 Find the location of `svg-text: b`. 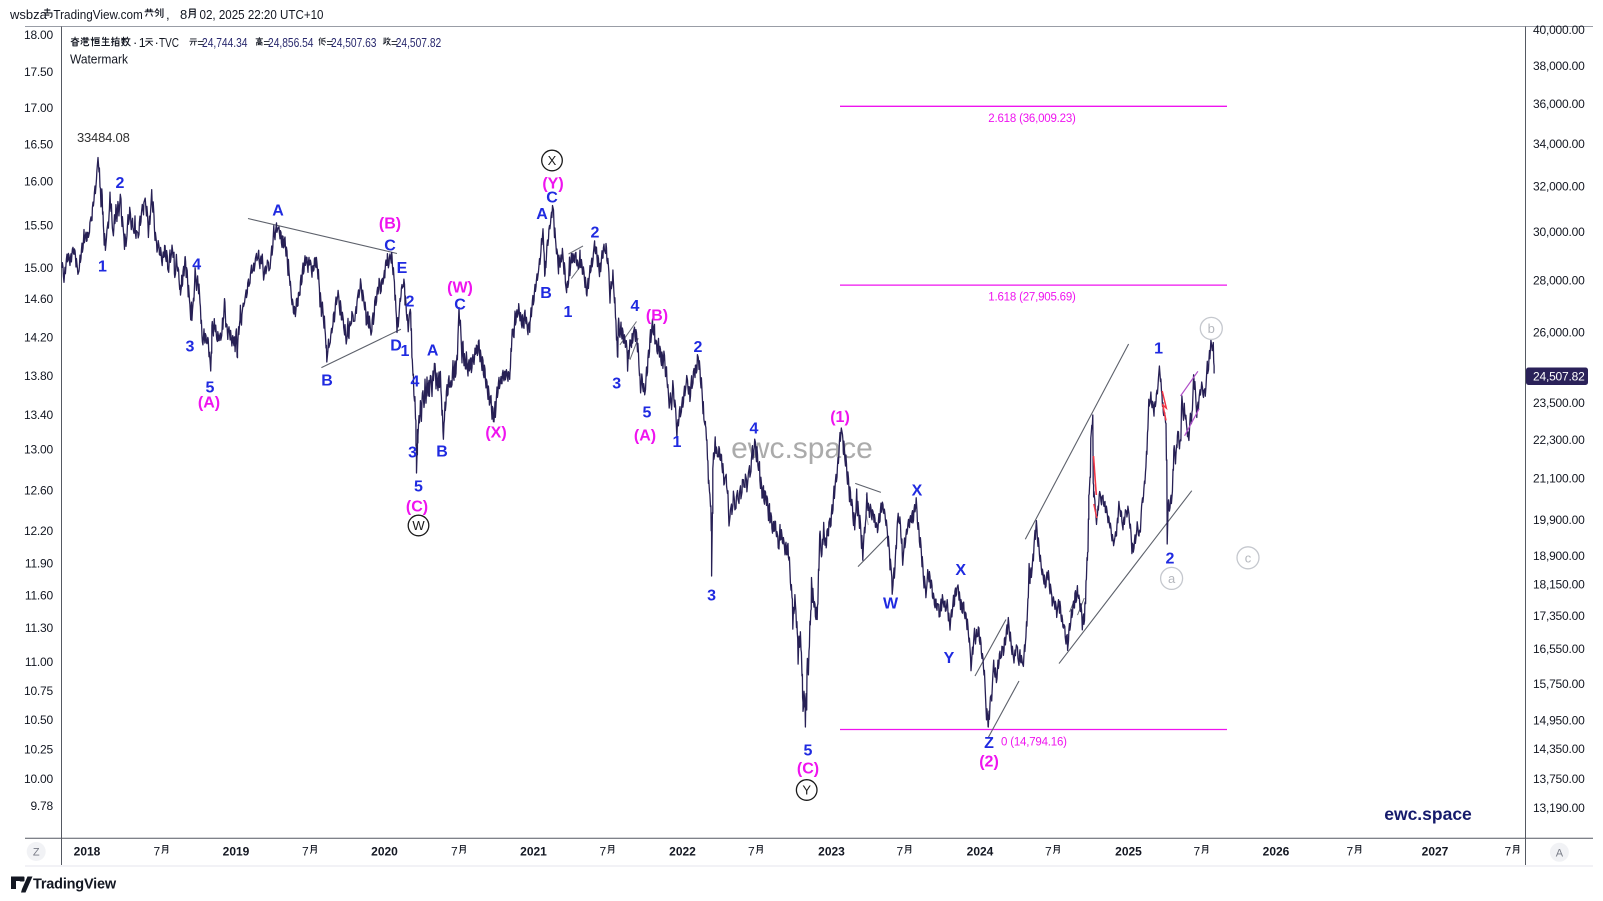

svg-text: b is located at coordinates (1211, 328).